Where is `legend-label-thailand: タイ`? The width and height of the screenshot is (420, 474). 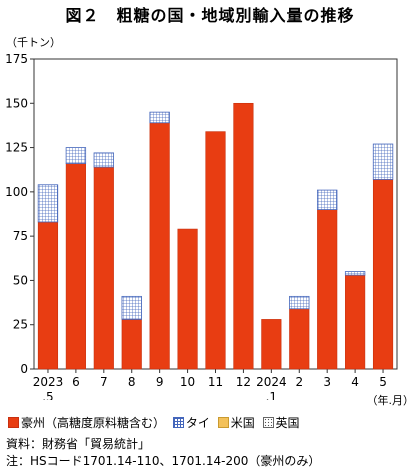 legend-label-thailand: タイ is located at coordinates (197, 423).